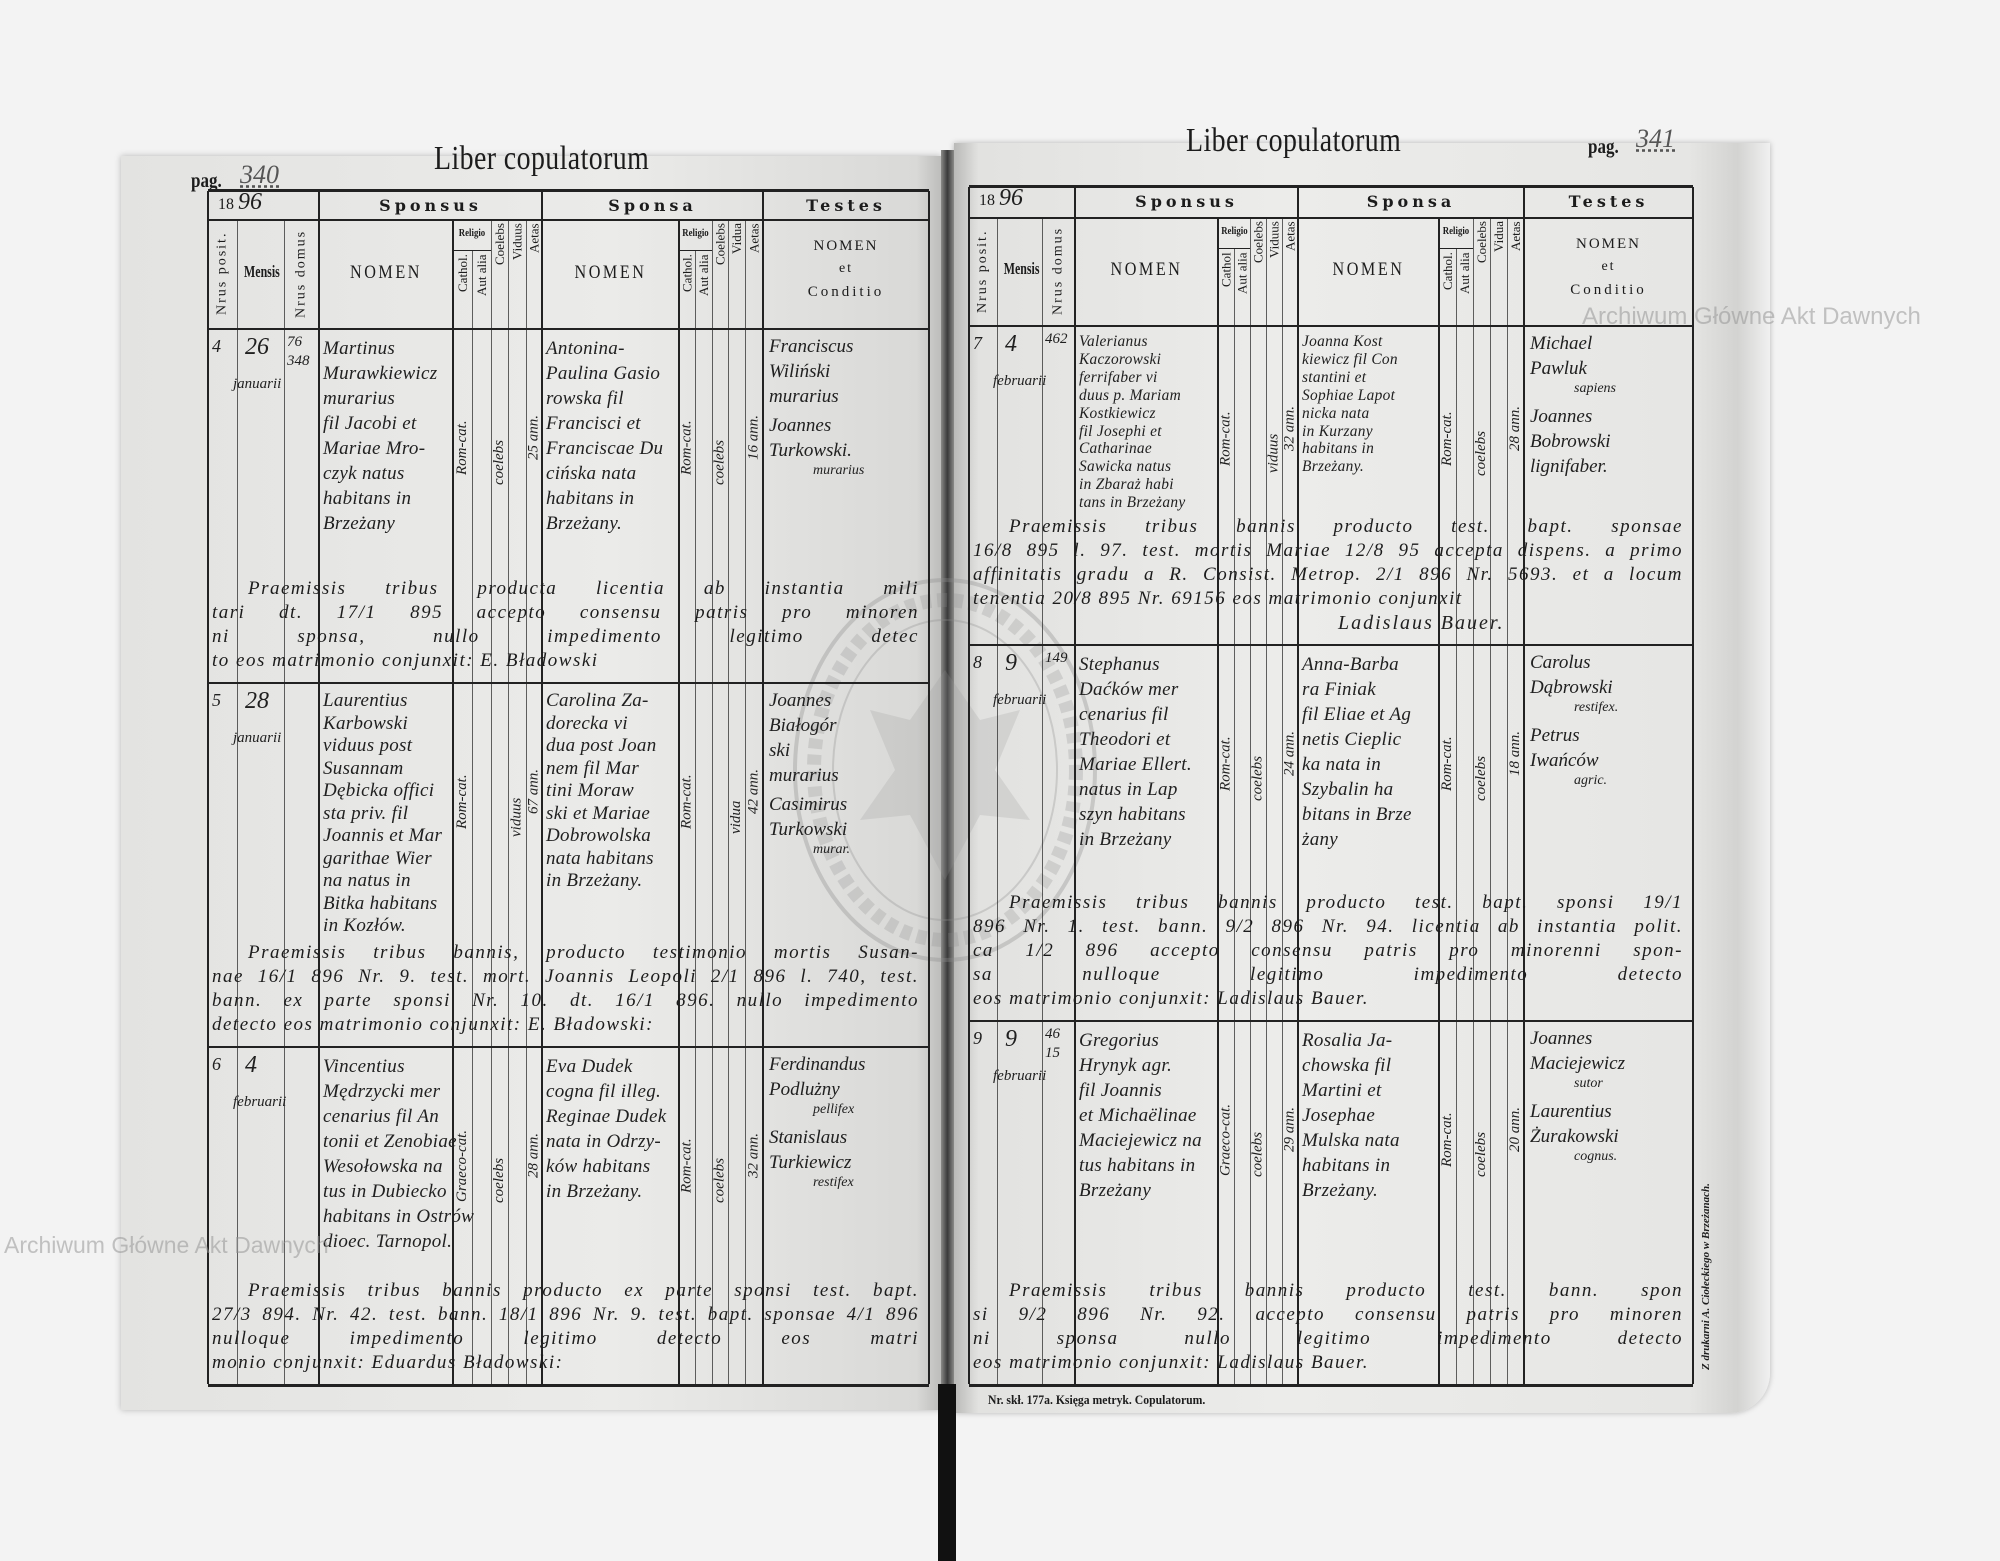 The image size is (2000, 1561). Describe the element at coordinates (1570, 441) in the screenshot. I see `witness-name-line: Bobrowski` at that location.